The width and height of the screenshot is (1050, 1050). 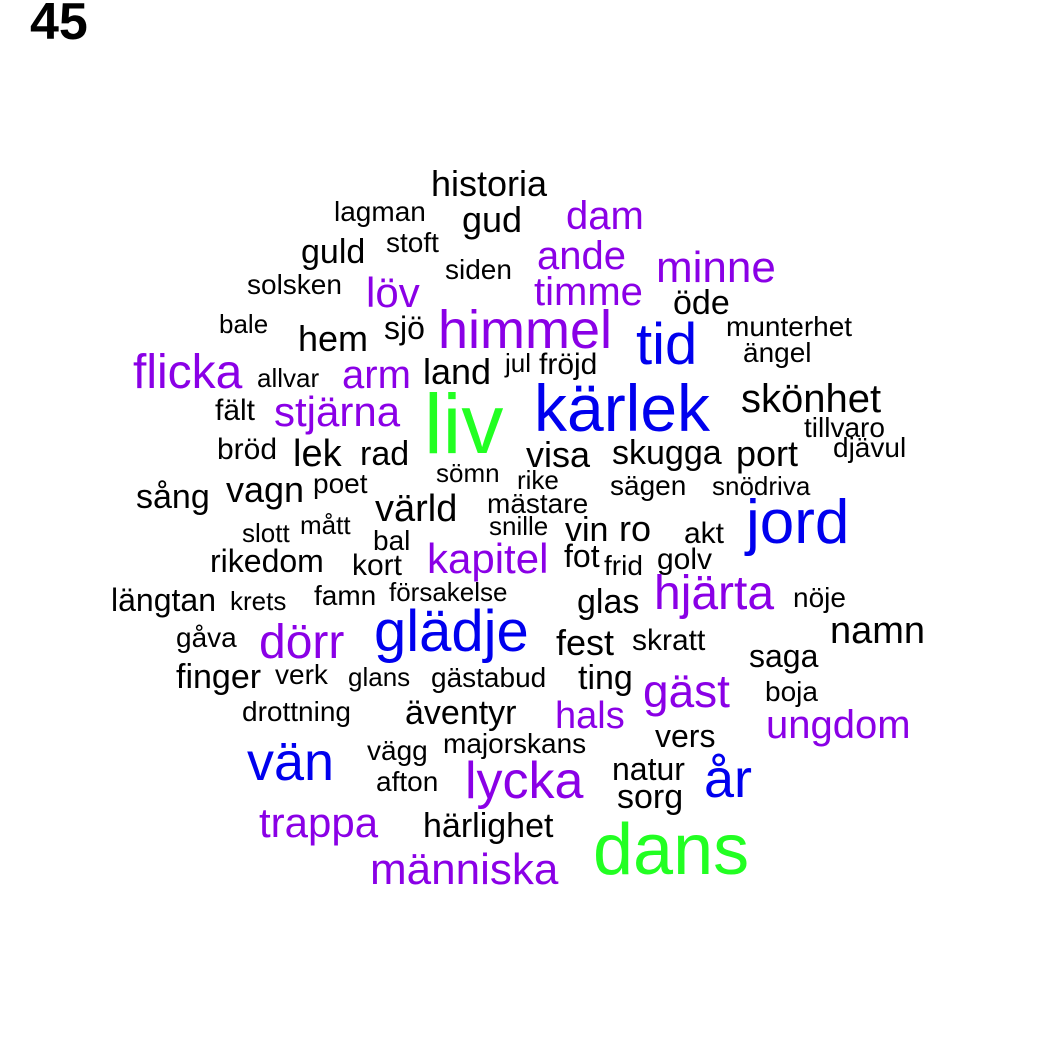 What do you see at coordinates (716, 267) in the screenshot?
I see `word-minne: minne` at bounding box center [716, 267].